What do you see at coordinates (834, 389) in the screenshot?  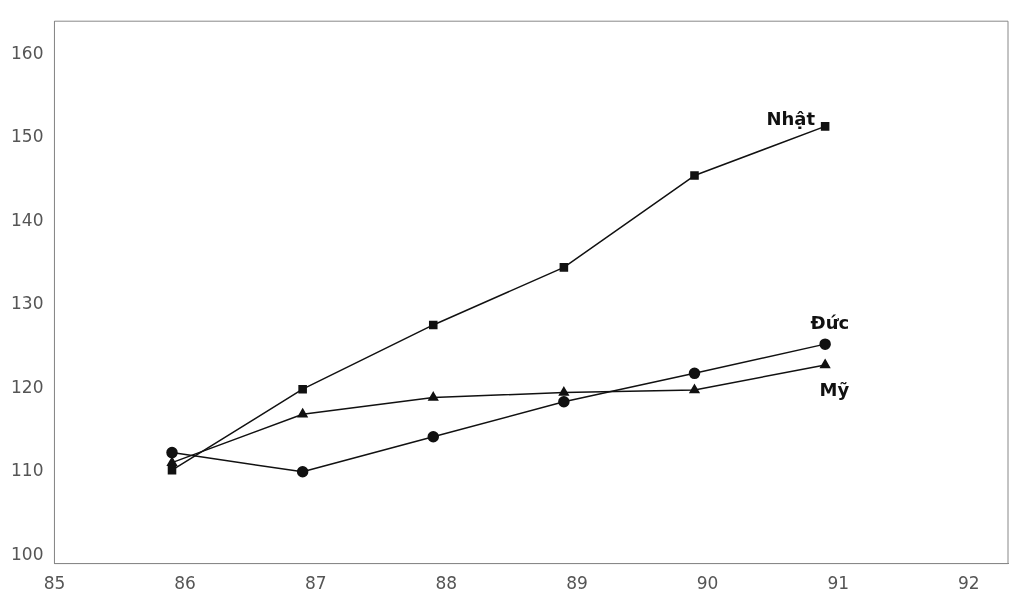 I see `series-label: Mỹ` at bounding box center [834, 389].